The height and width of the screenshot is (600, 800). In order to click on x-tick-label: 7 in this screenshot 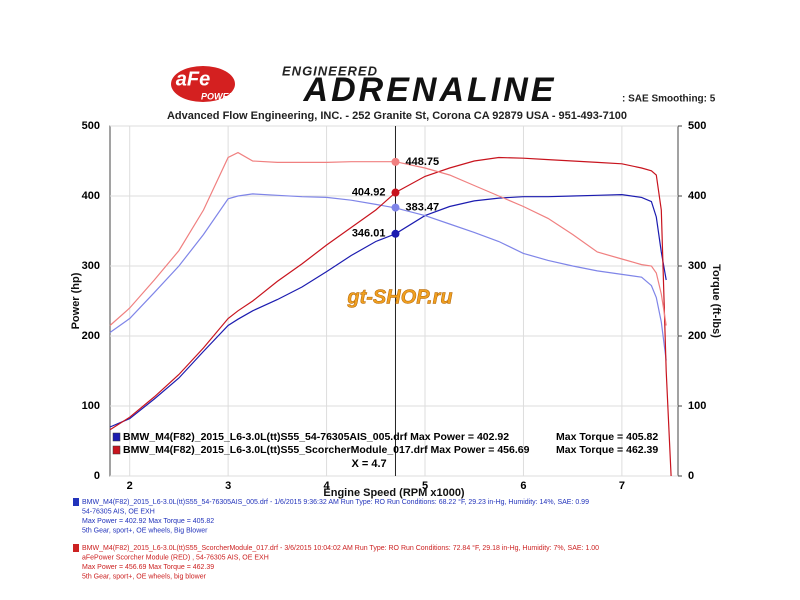, I will do `click(622, 486)`.